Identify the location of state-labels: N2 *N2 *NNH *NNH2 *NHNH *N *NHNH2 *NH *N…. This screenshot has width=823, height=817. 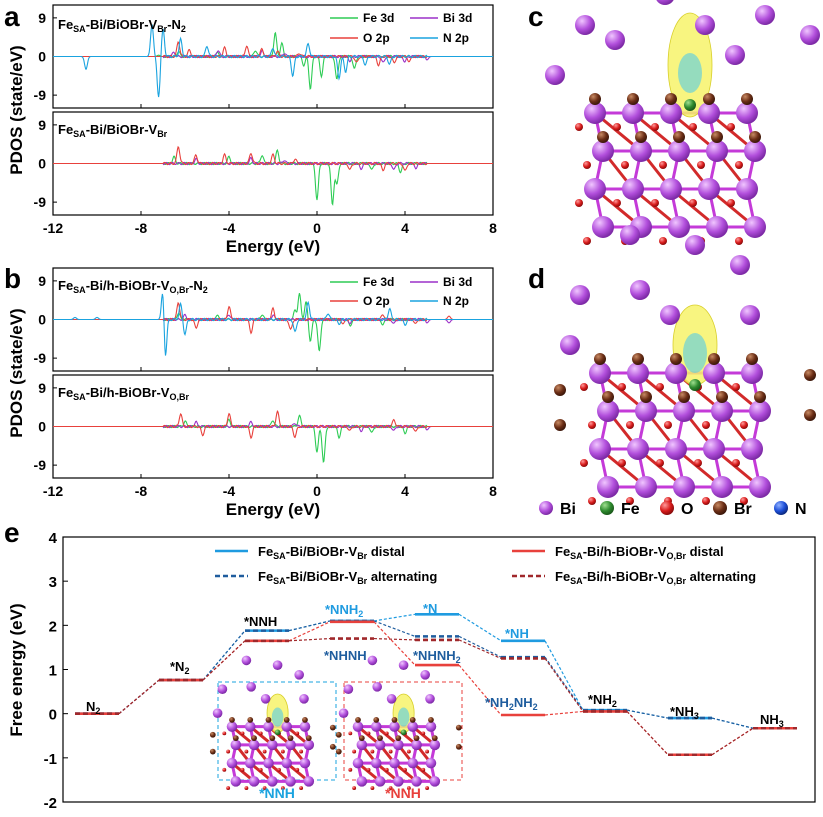
(435, 665).